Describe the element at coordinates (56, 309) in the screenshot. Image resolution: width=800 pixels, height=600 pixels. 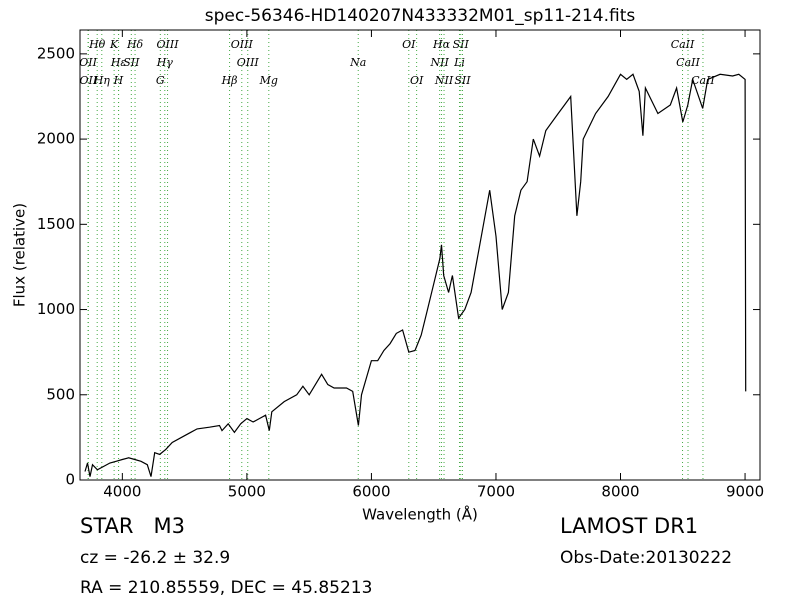
I see `y-tick-label: 1000` at that location.